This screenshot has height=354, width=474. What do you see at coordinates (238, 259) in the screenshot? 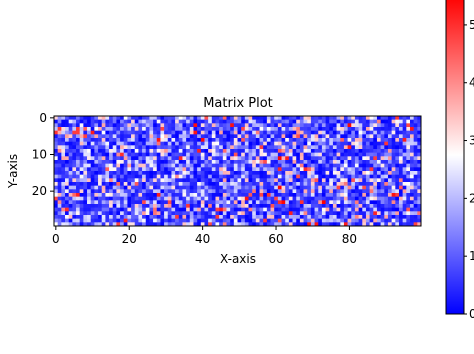
I see `x-axis-label: X-axis` at bounding box center [238, 259].